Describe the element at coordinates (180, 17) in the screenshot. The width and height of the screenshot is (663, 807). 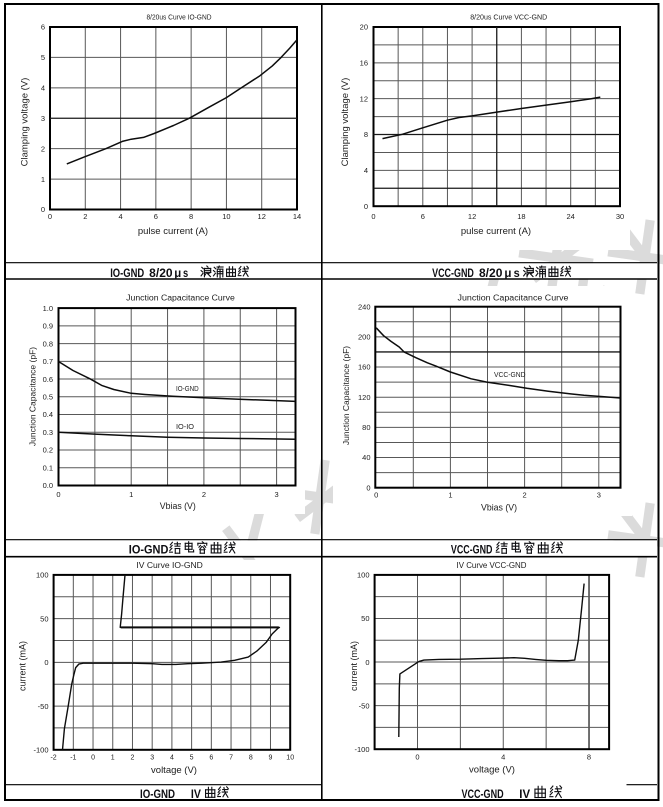
I see `svg-text: 8/20us Curve IO-GND` at that location.